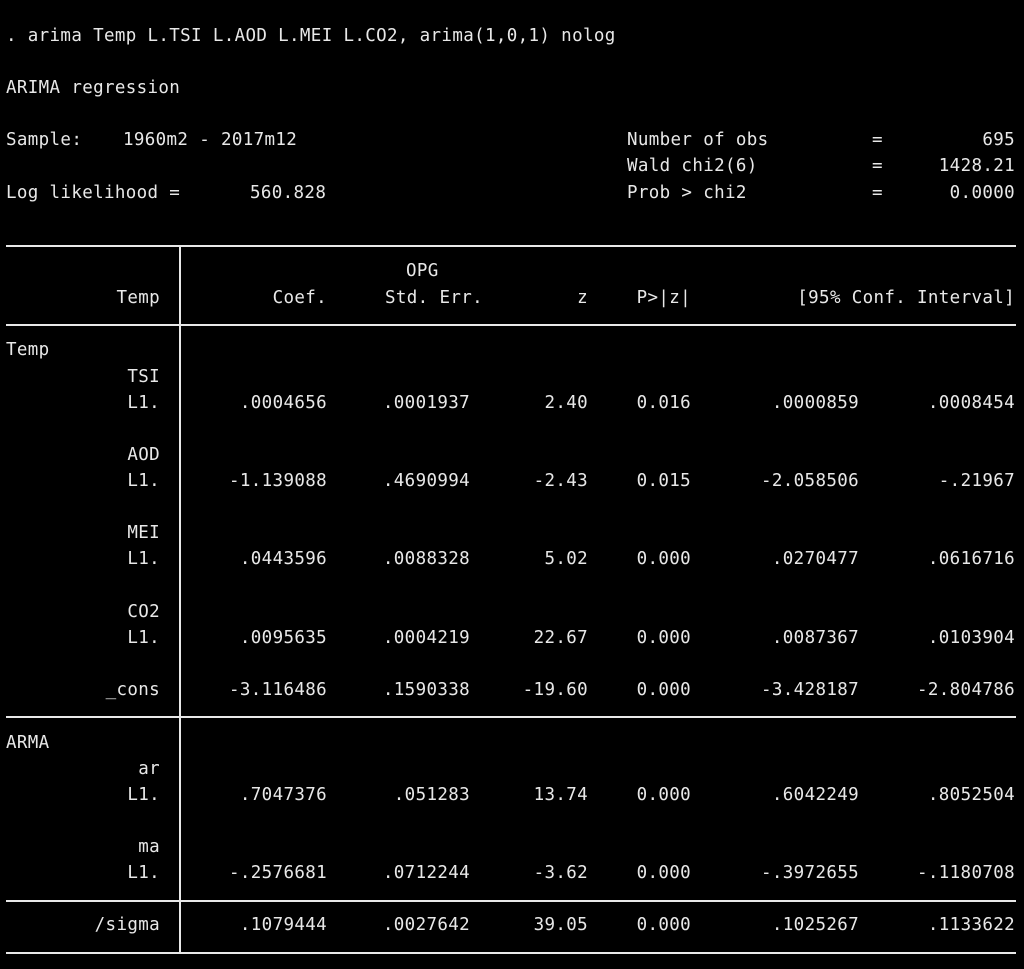  What do you see at coordinates (810, 481) in the screenshot?
I see `cell-ci-low: -2.058506` at bounding box center [810, 481].